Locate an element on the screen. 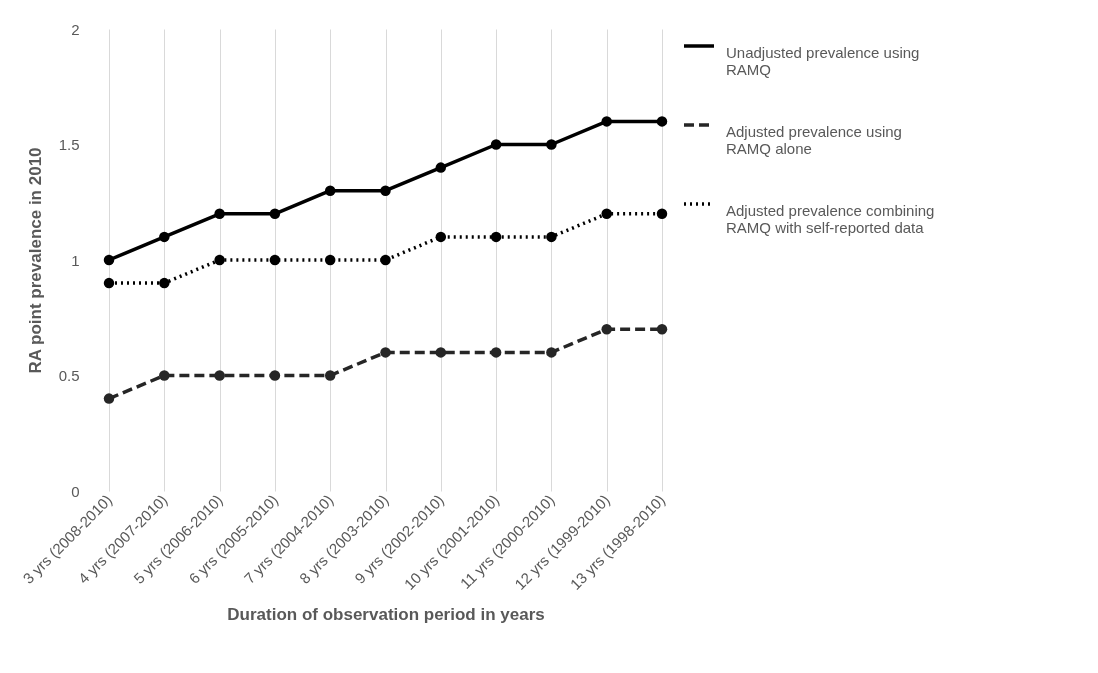 This screenshot has height=673, width=1098. legend-label: Unadjusted prevalence using RAMQ is located at coordinates (823, 61).